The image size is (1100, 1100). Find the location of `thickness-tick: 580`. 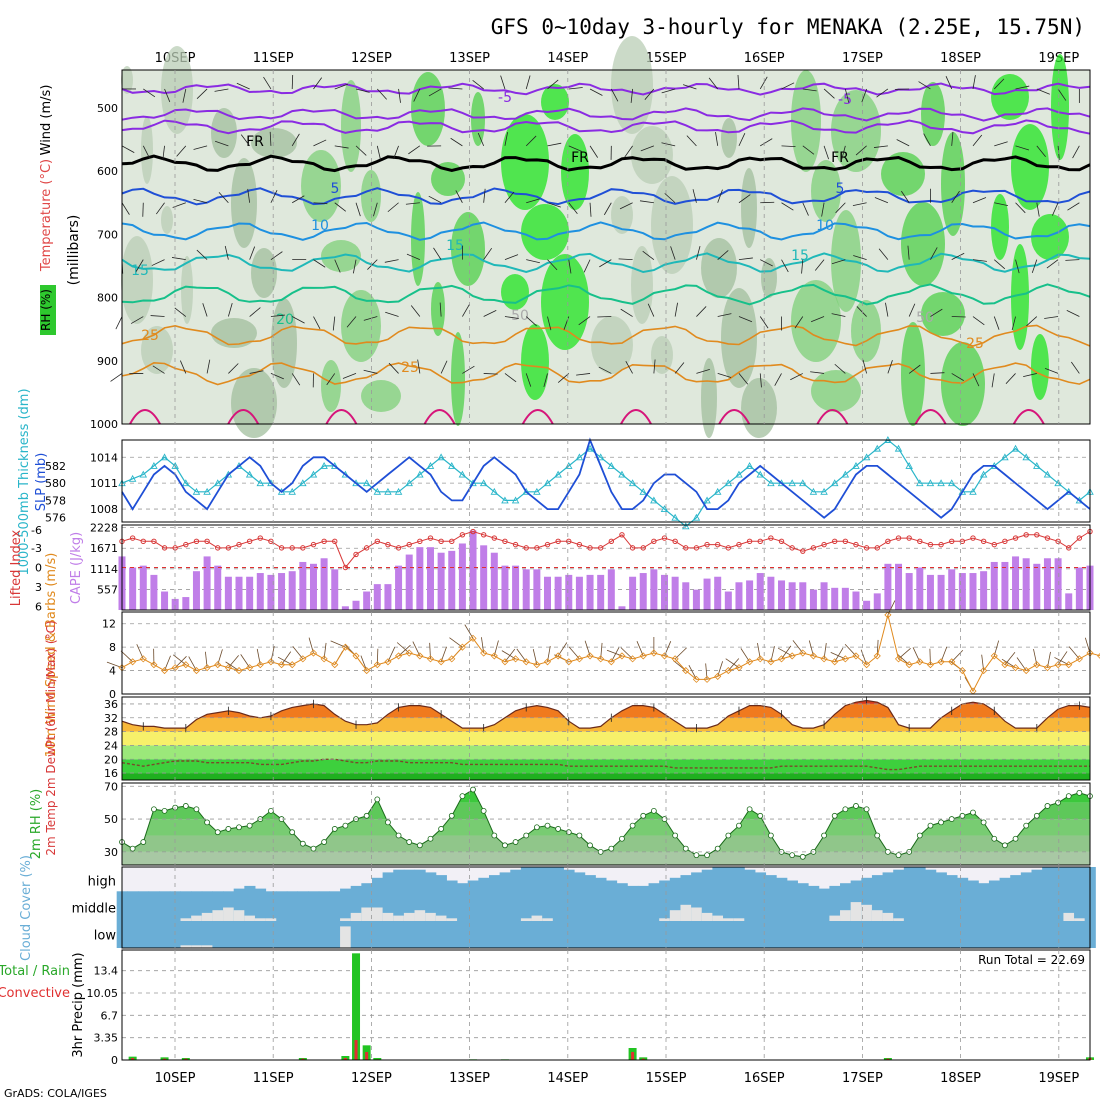

thickness-tick: 580 is located at coordinates (55, 483).